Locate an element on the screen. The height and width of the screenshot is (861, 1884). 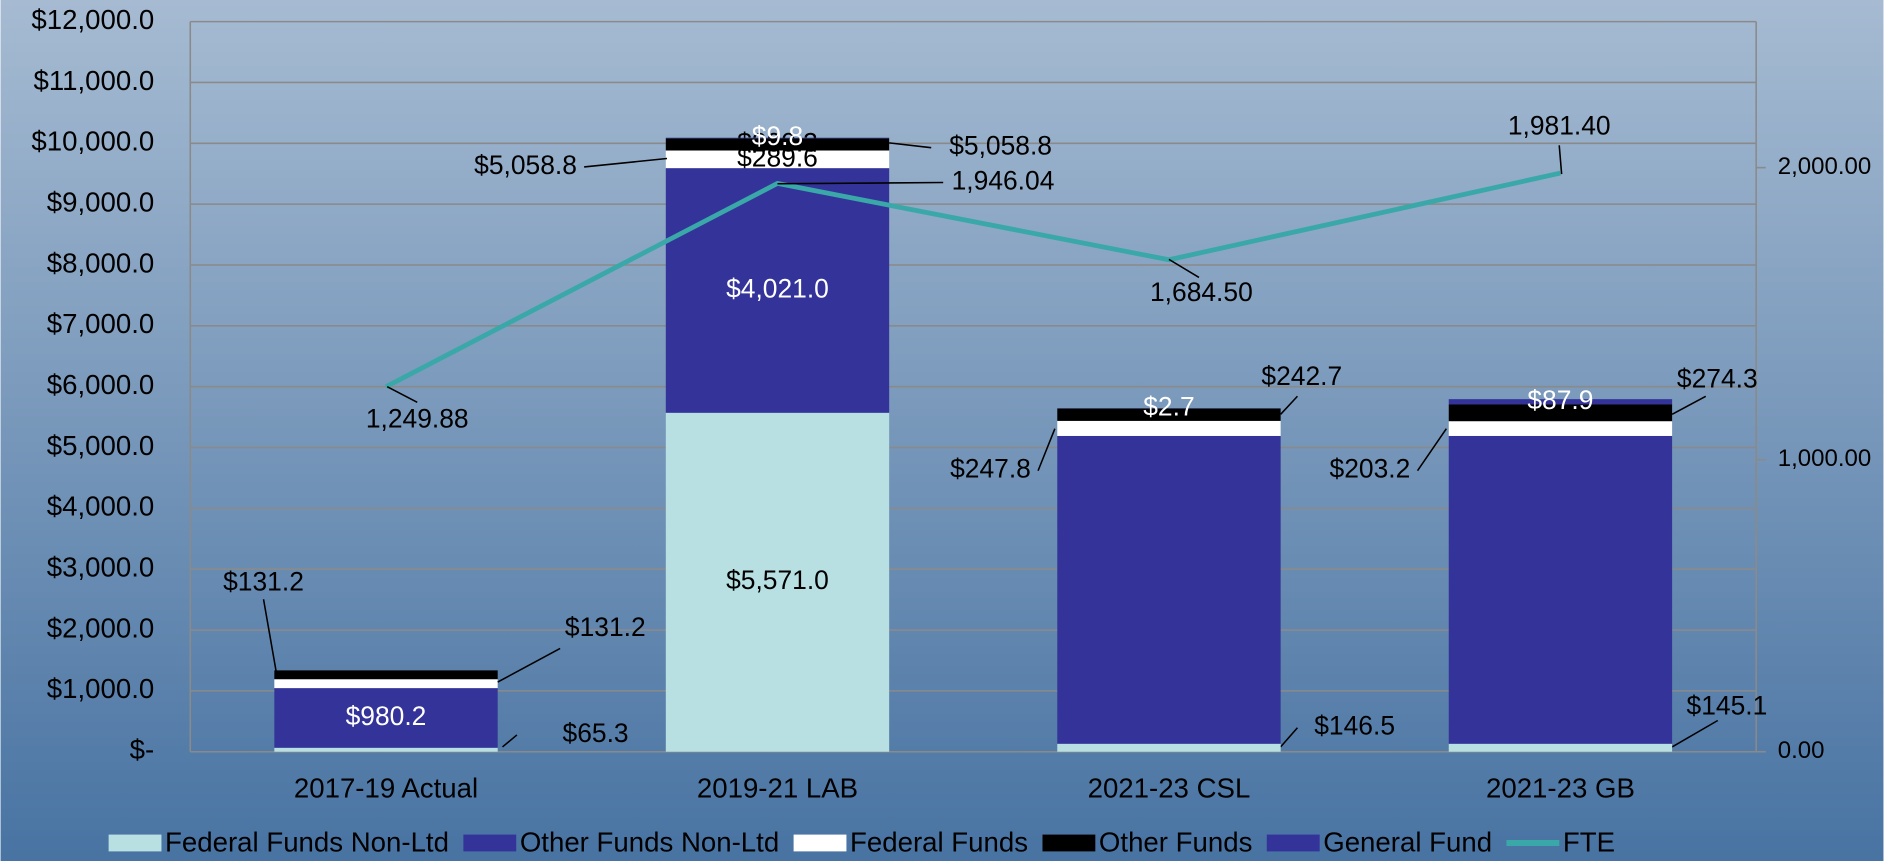
data-label: $9.8 is located at coordinates (777, 136).